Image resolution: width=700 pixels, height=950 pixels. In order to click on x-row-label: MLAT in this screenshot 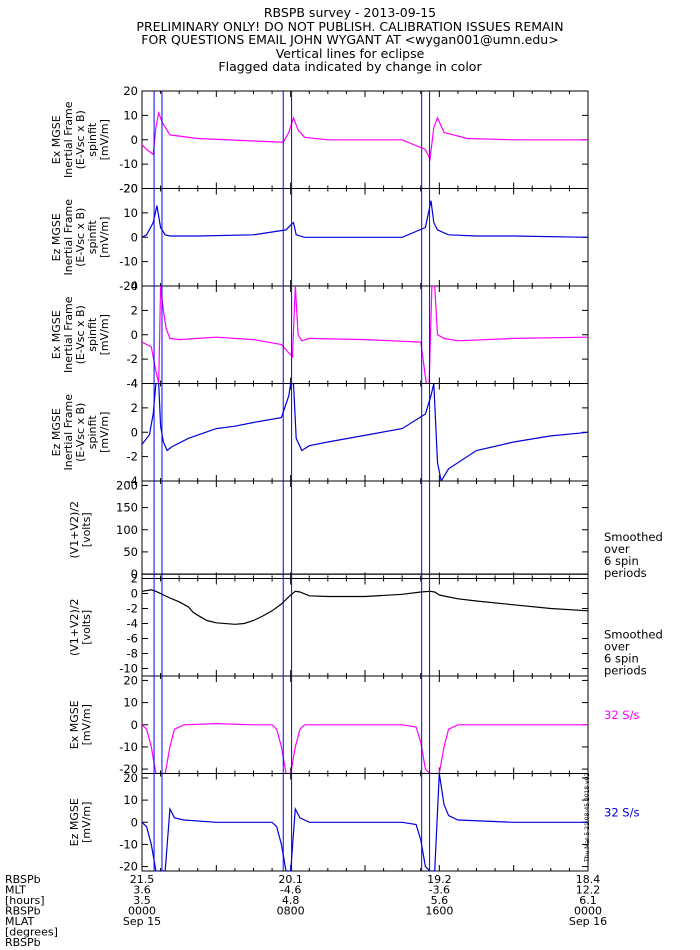, I will do `click(20, 921)`.